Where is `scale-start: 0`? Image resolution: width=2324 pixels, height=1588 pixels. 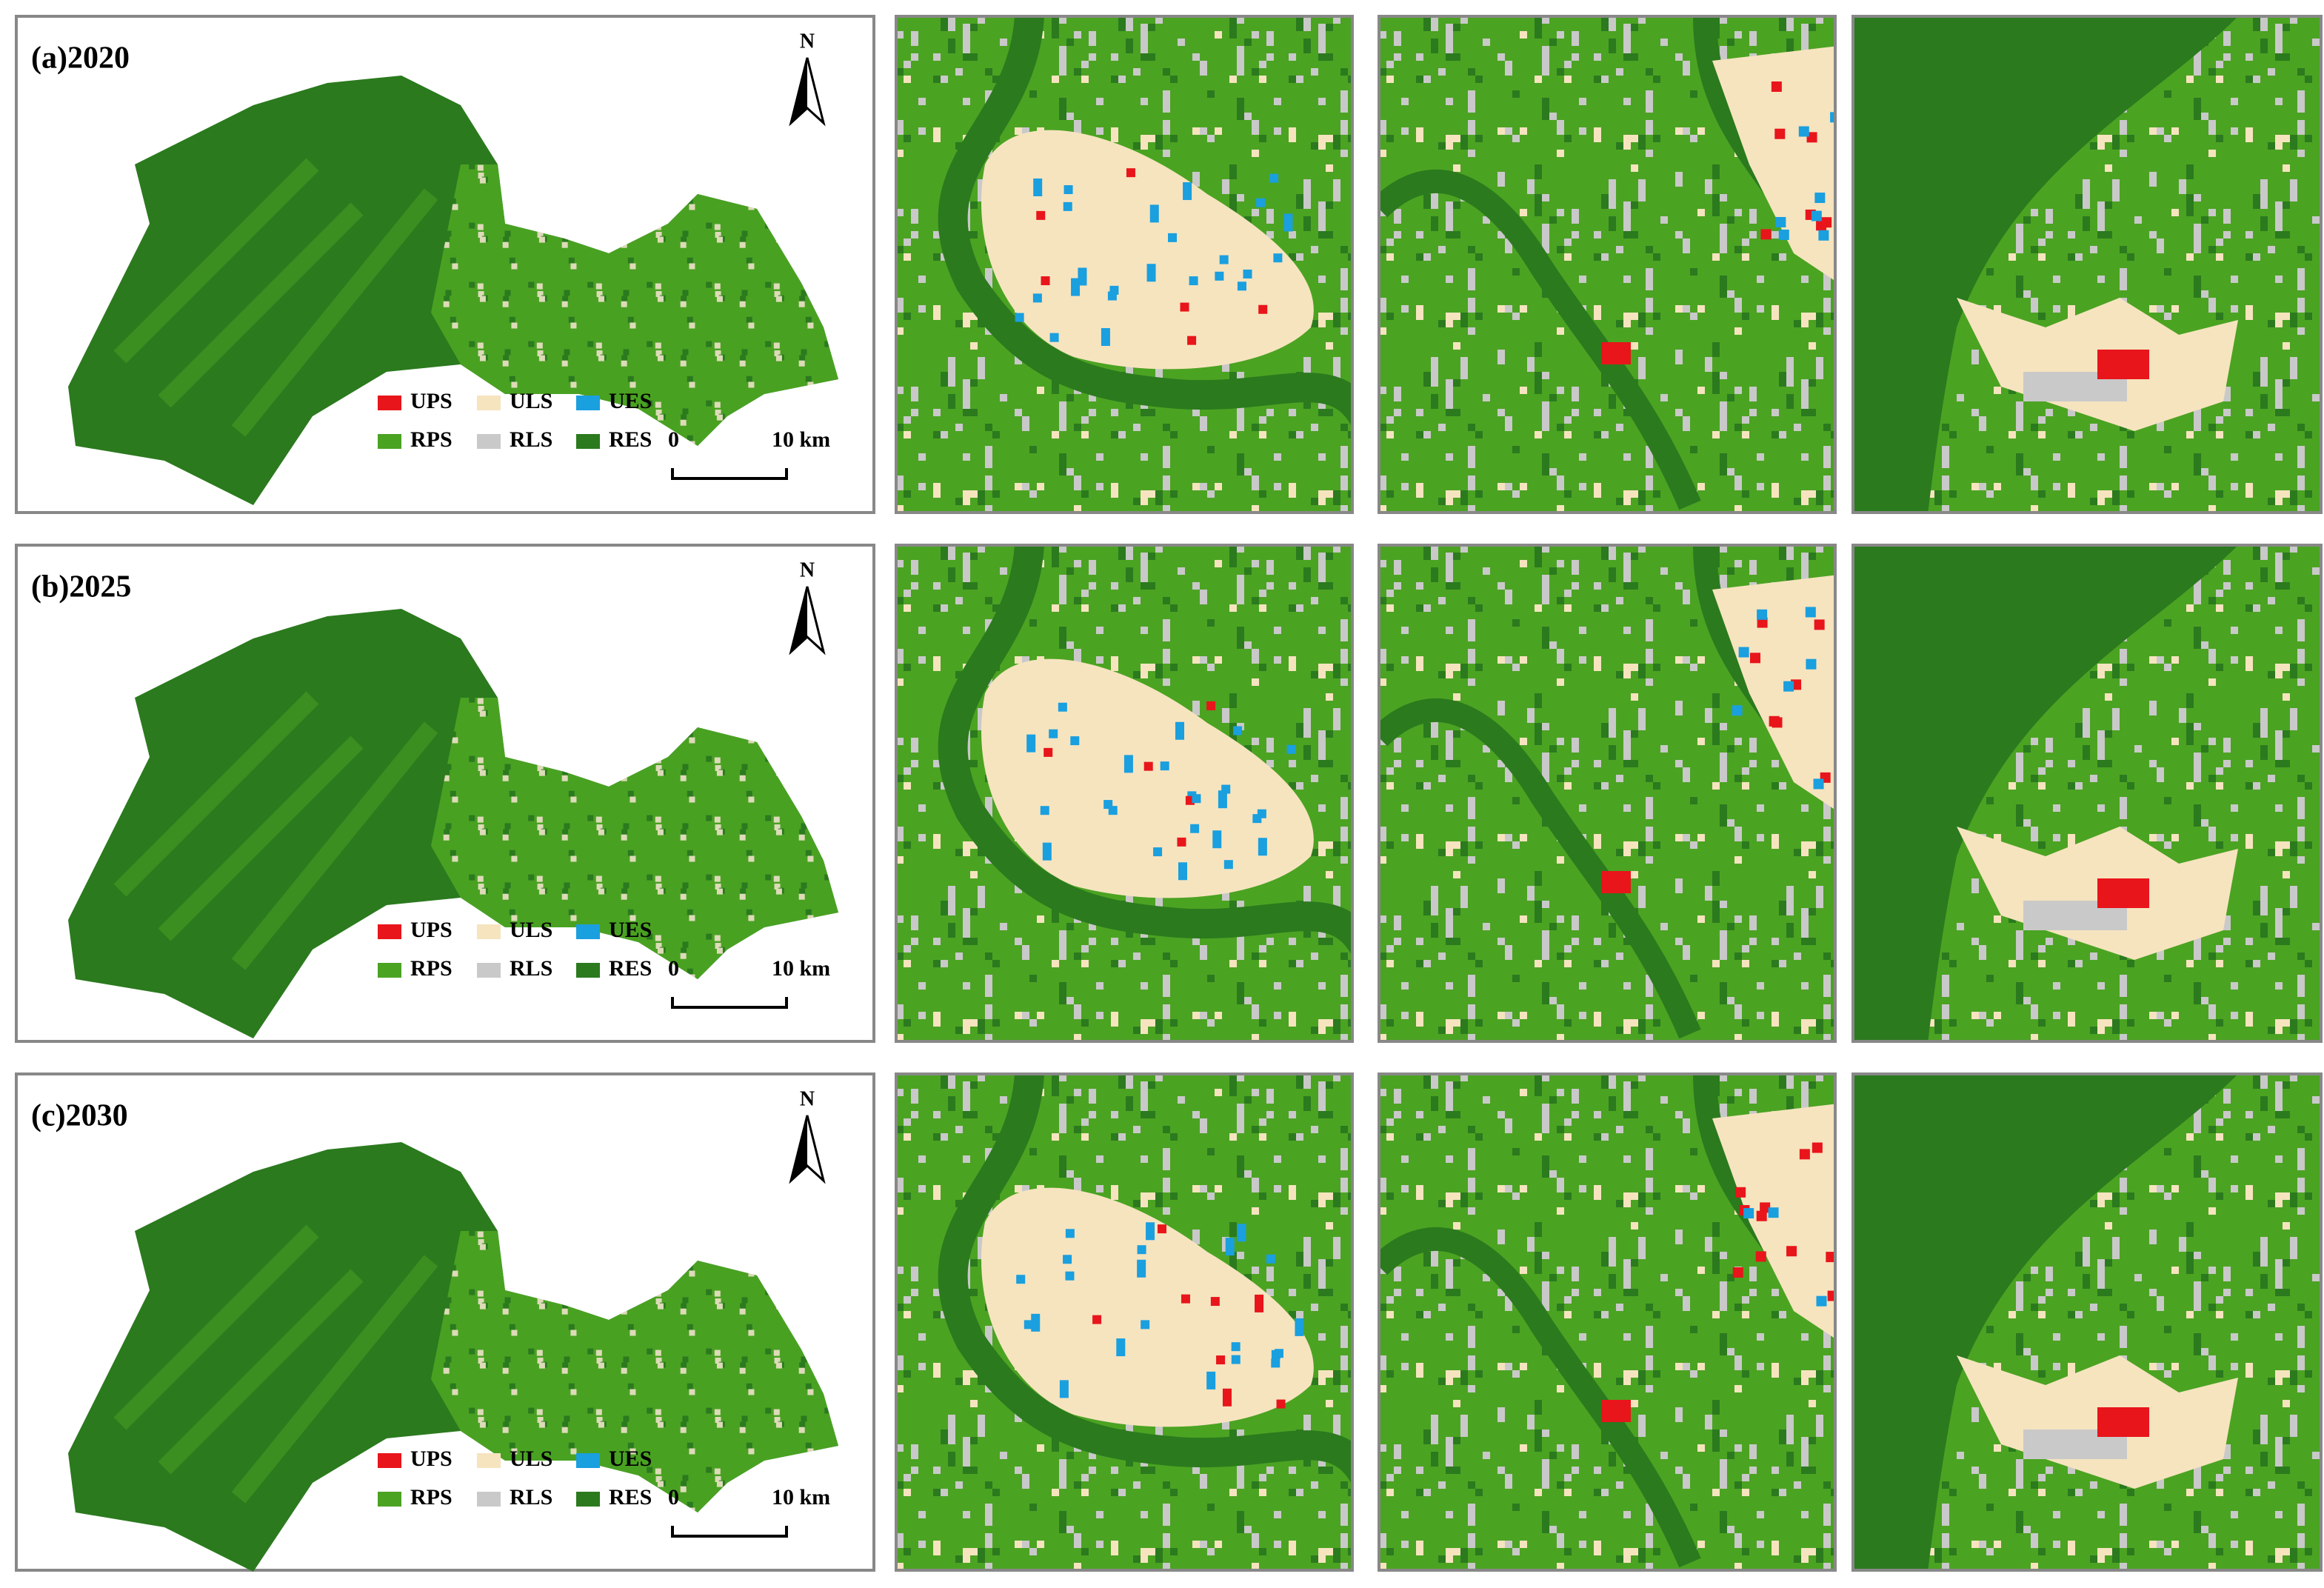 scale-start: 0 is located at coordinates (673, 439).